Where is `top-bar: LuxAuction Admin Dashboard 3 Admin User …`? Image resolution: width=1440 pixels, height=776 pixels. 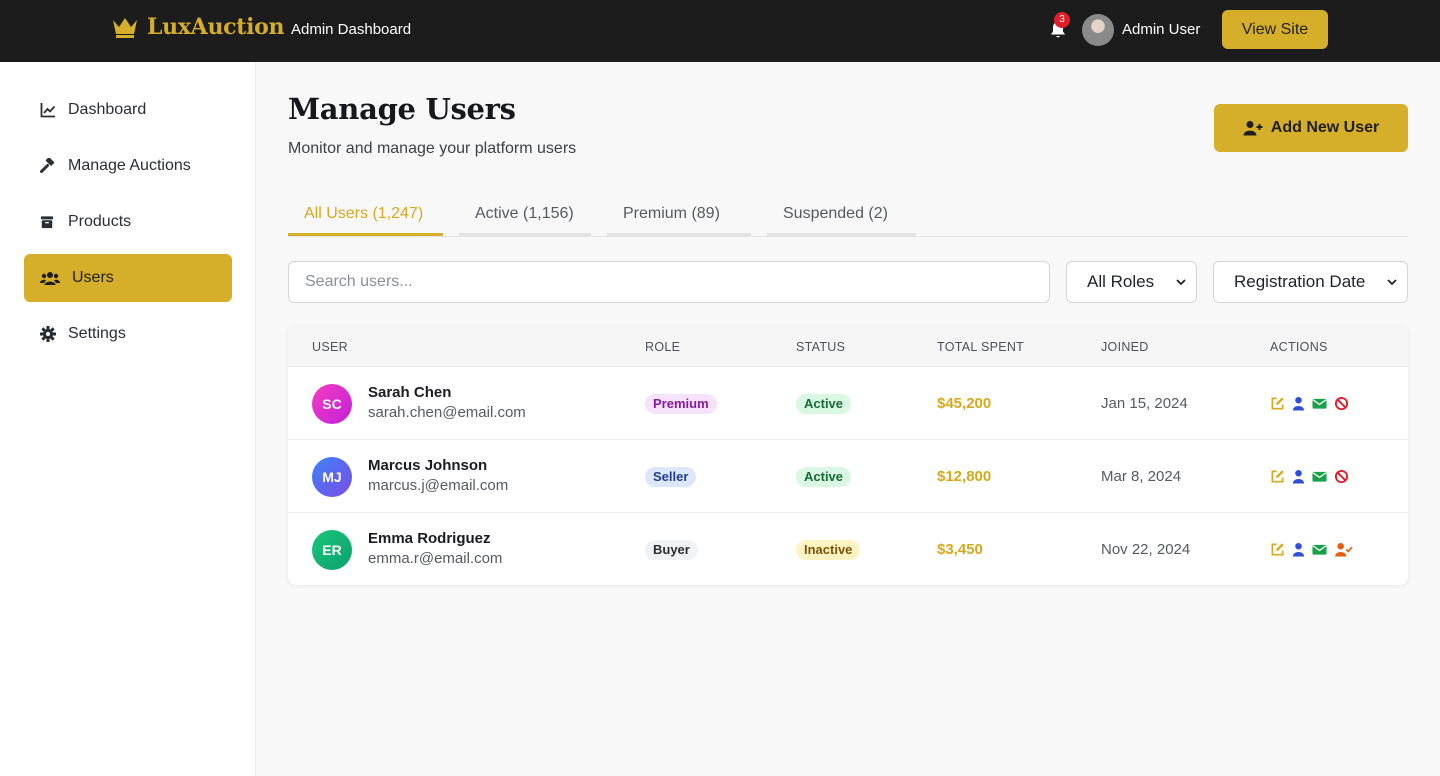 top-bar: LuxAuction Admin Dashboard 3 Admin User … is located at coordinates (720, 31).